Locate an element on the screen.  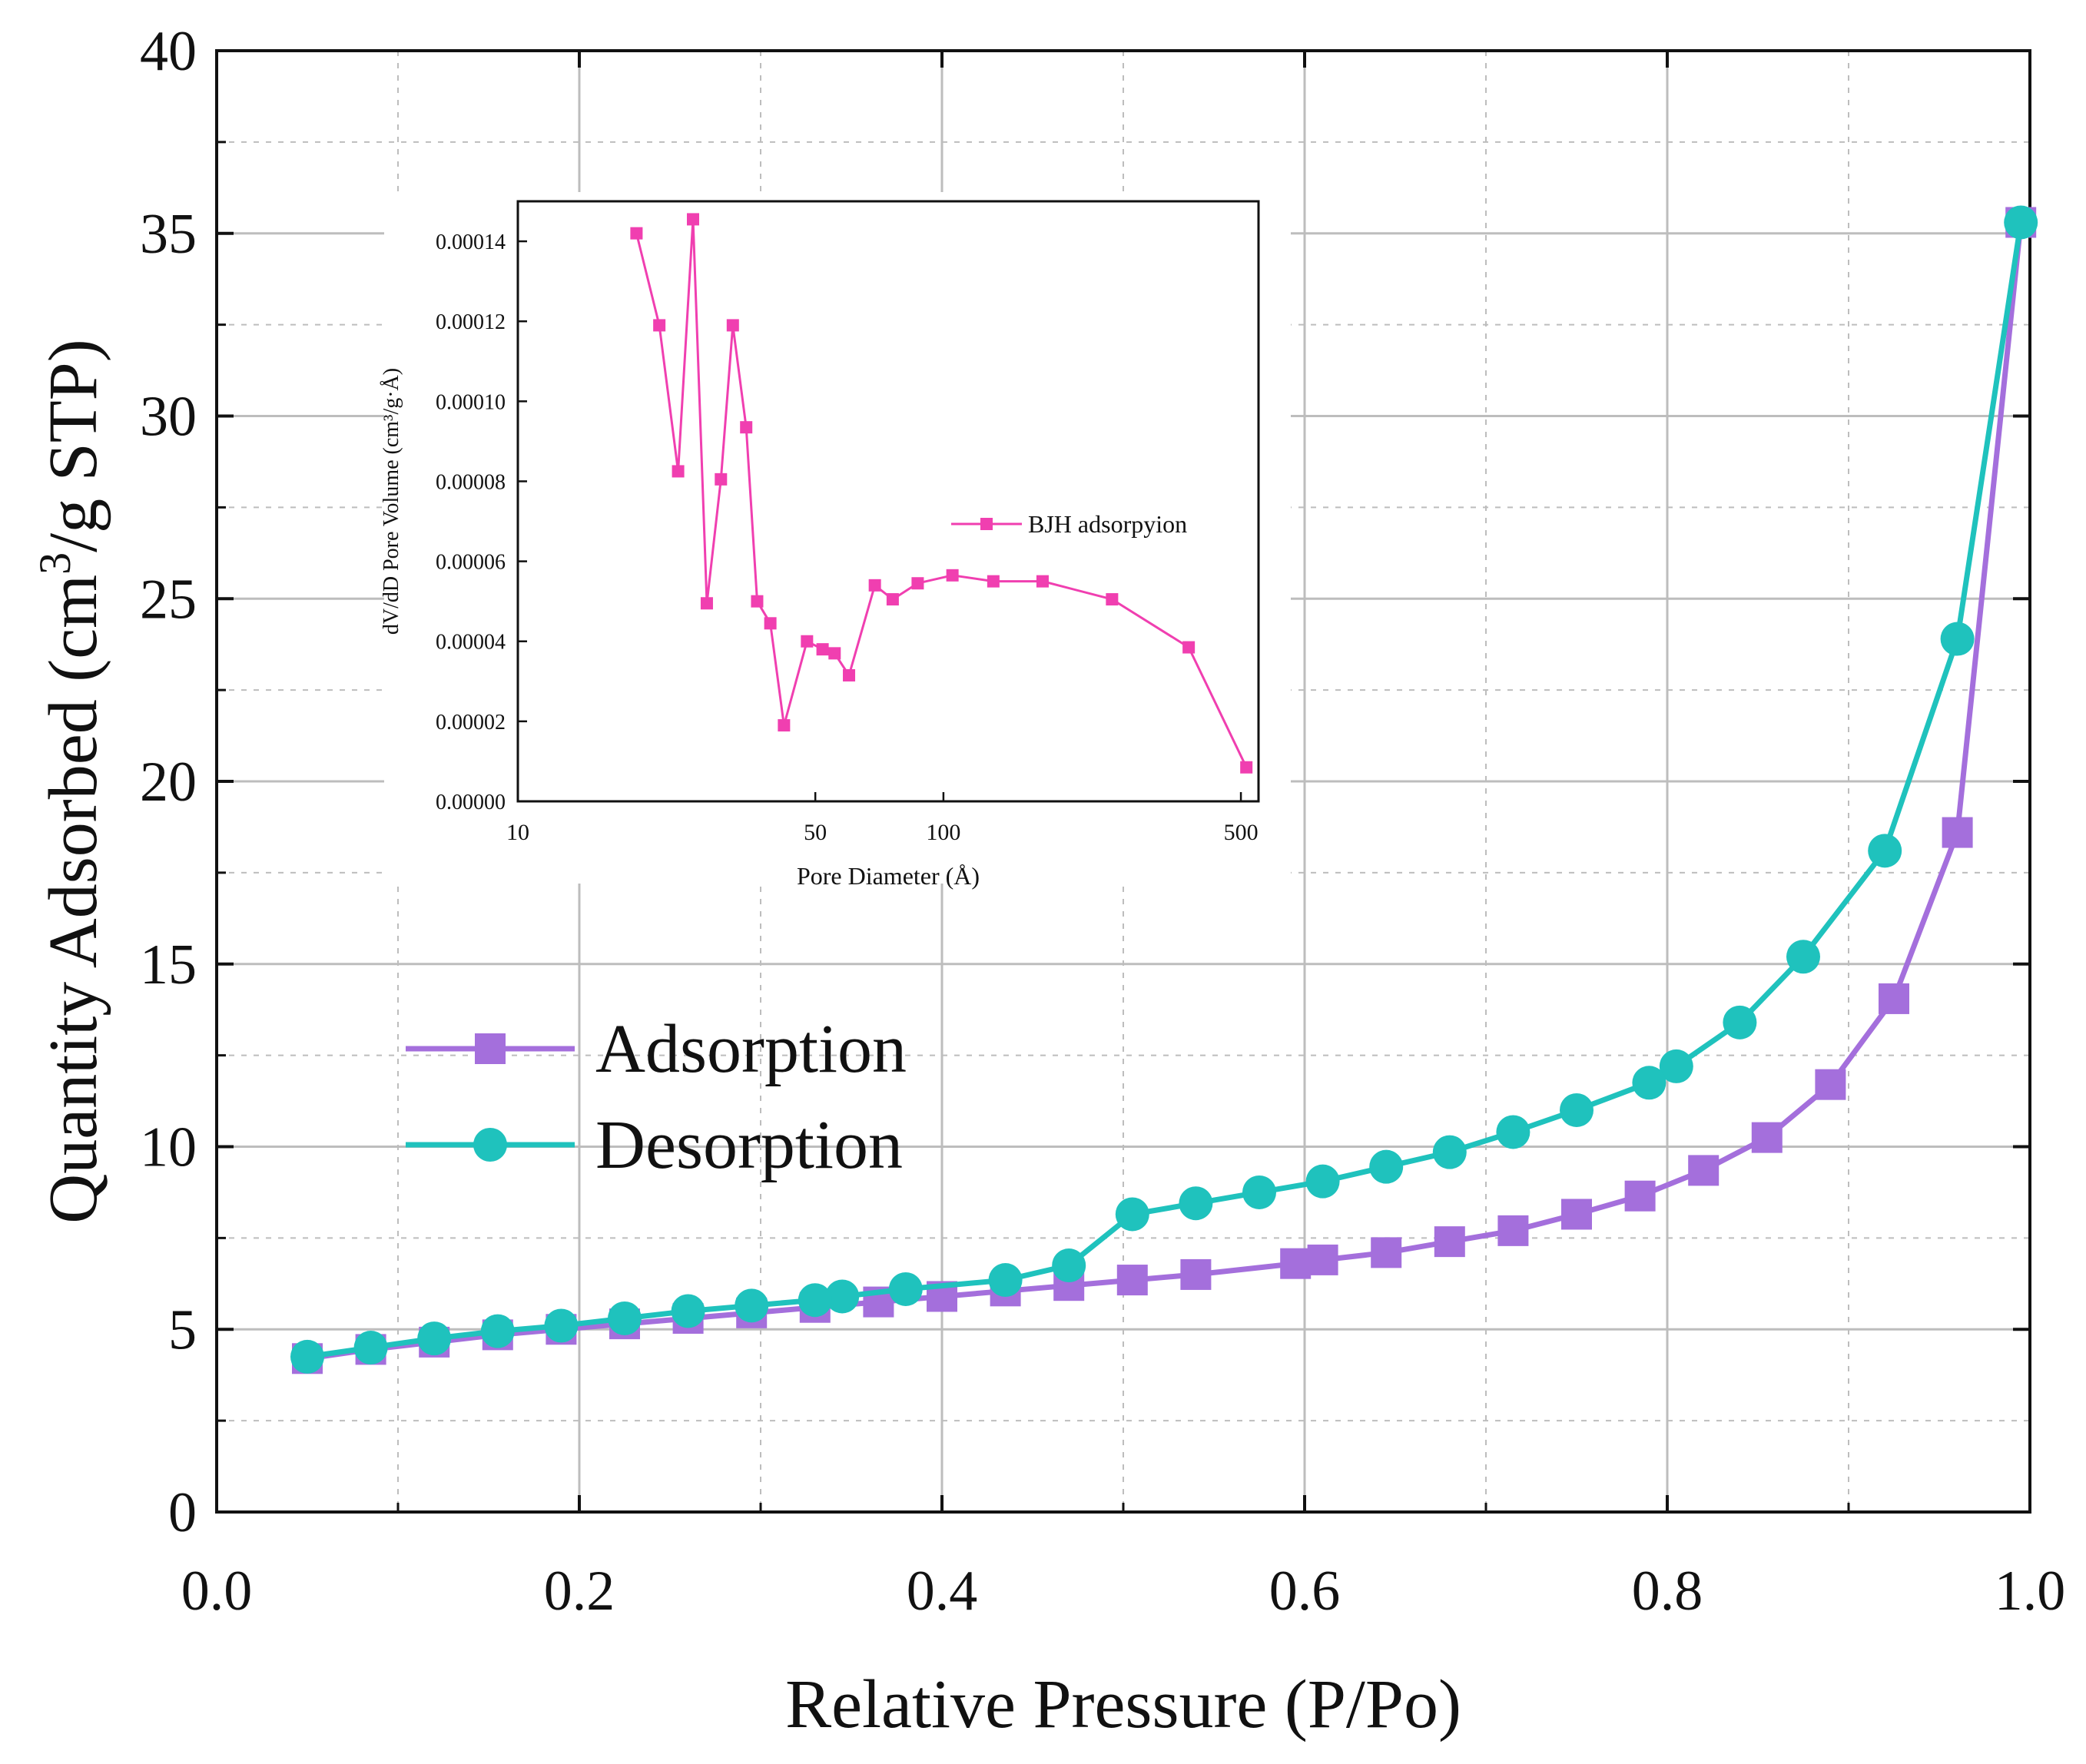
y-tick-label: 0 is located at coordinates (182, 1512).